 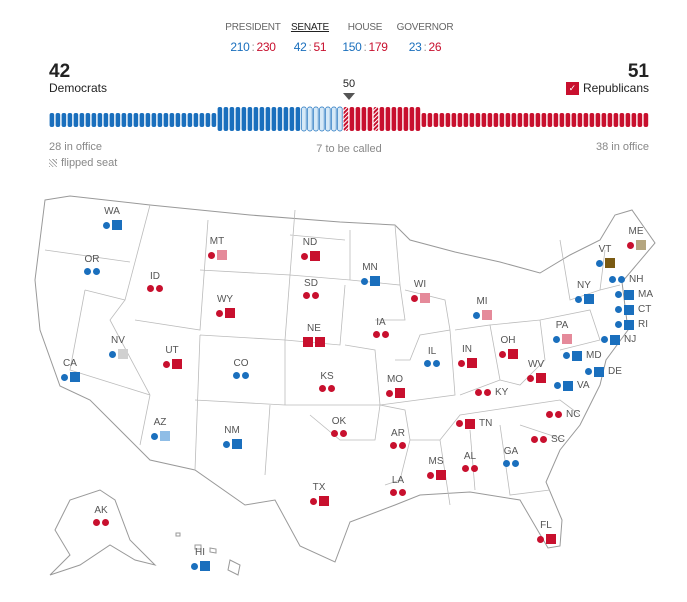 I want to click on tab-score: 42:51, so click(x=310, y=47).